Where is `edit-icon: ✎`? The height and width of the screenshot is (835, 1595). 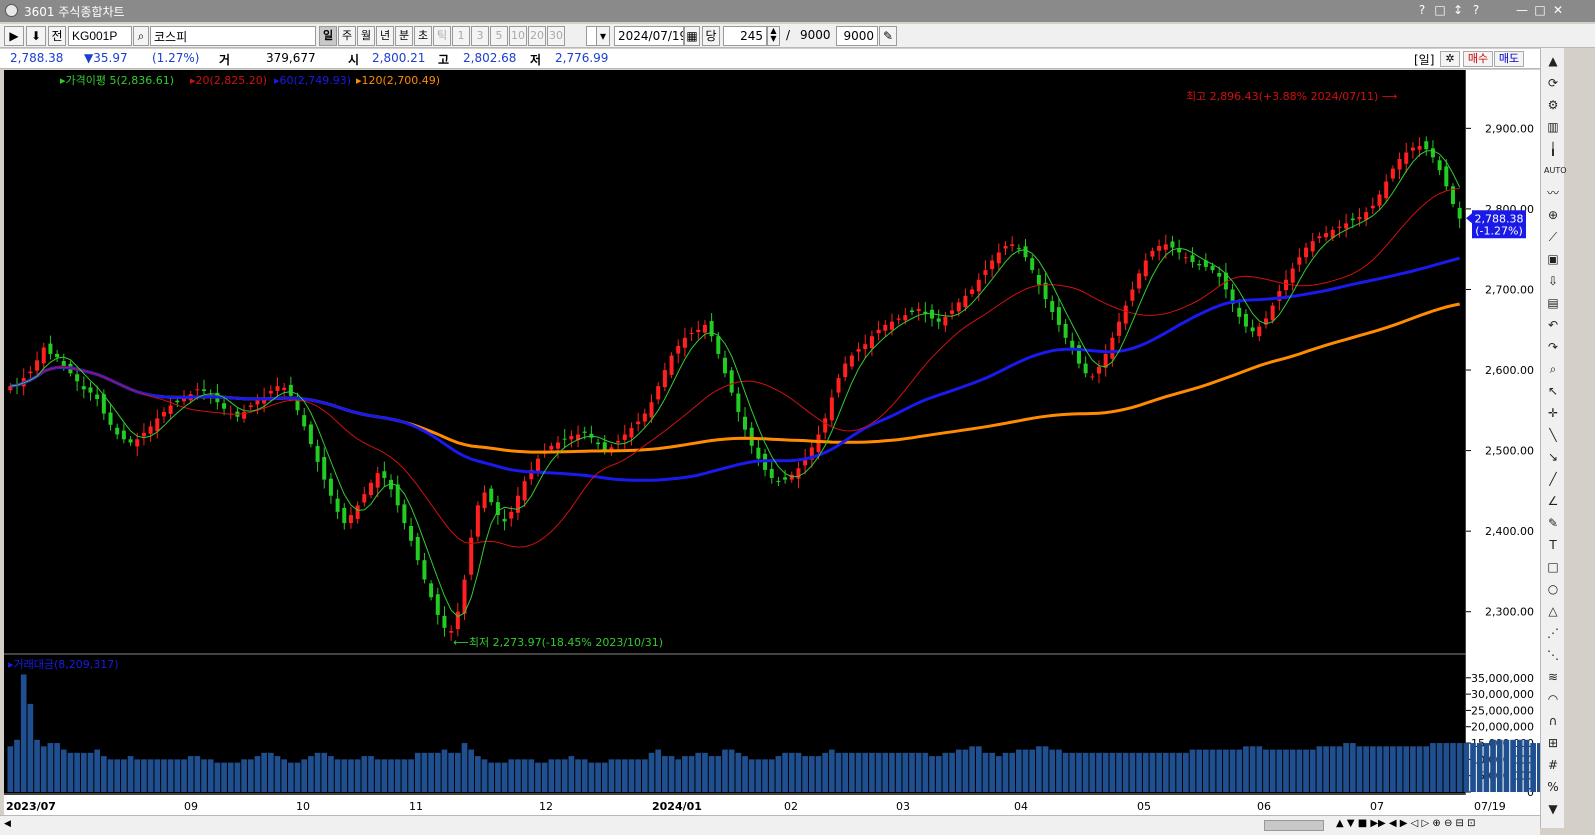 edit-icon: ✎ is located at coordinates (888, 36).